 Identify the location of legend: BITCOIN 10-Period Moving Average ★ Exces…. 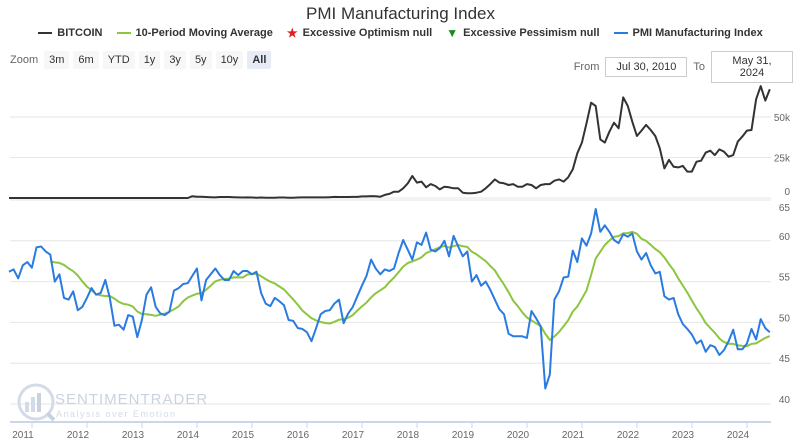
(400, 33).